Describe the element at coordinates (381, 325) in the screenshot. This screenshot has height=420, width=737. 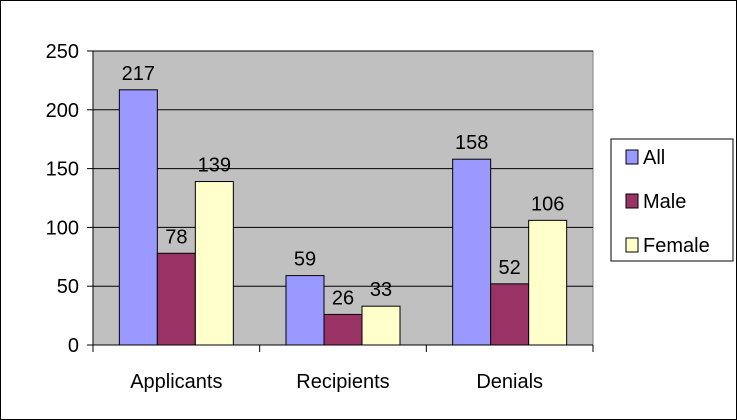
I see `bar-recipients-female` at that location.